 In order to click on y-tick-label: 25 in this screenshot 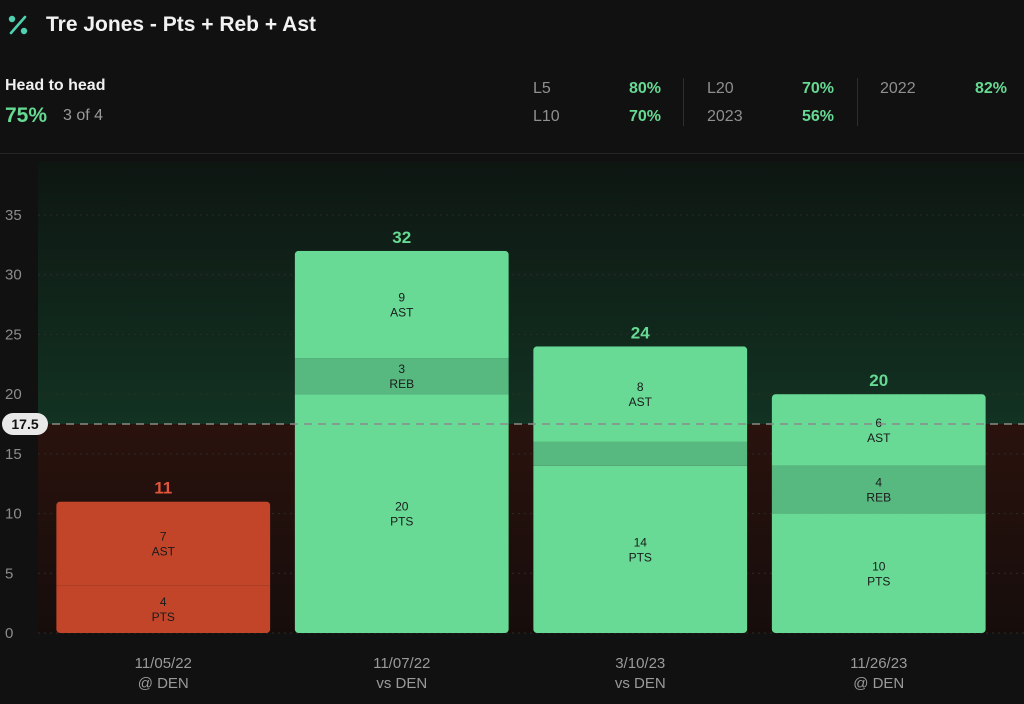, I will do `click(13, 334)`.